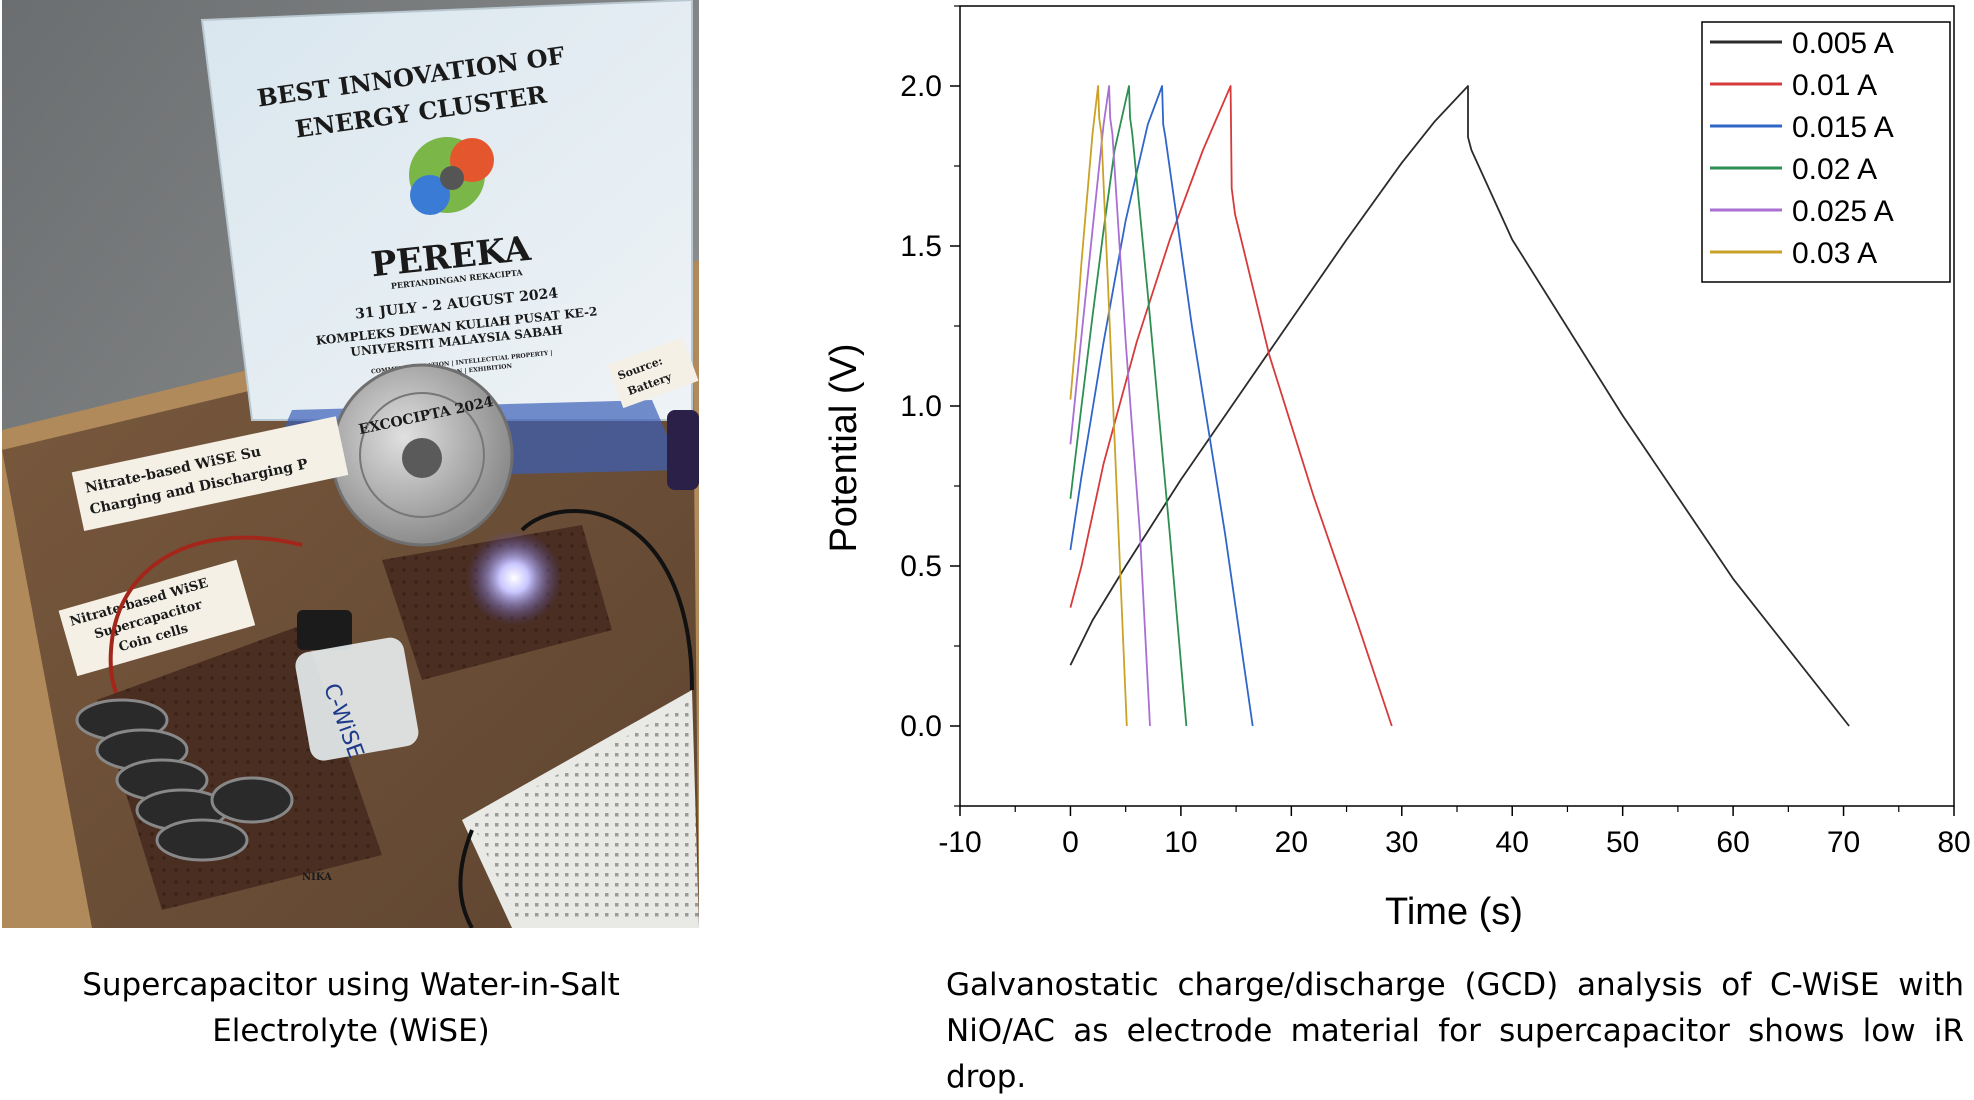 The width and height of the screenshot is (1974, 1100). Describe the element at coordinates (921, 406) in the screenshot. I see `y-tick-label: 1.0` at that location.